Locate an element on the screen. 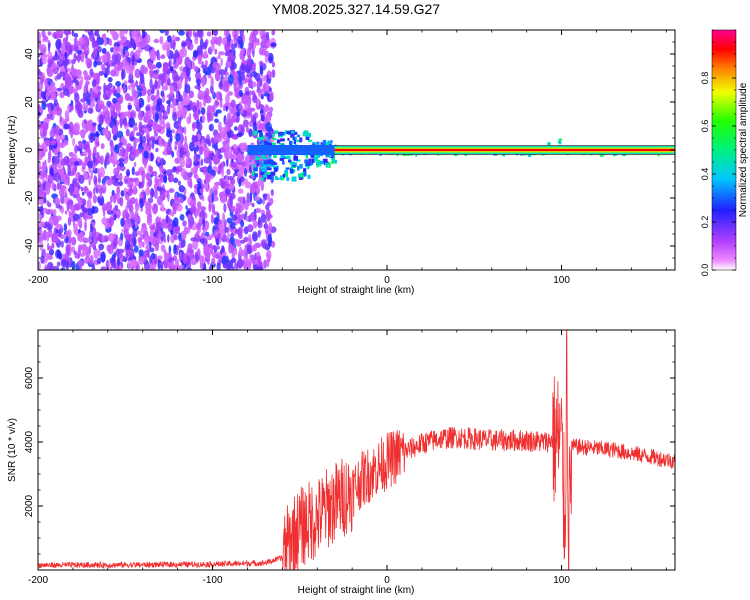 This screenshot has height=600, width=750. colorbar-tick-label: 0.2 is located at coordinates (705, 222).